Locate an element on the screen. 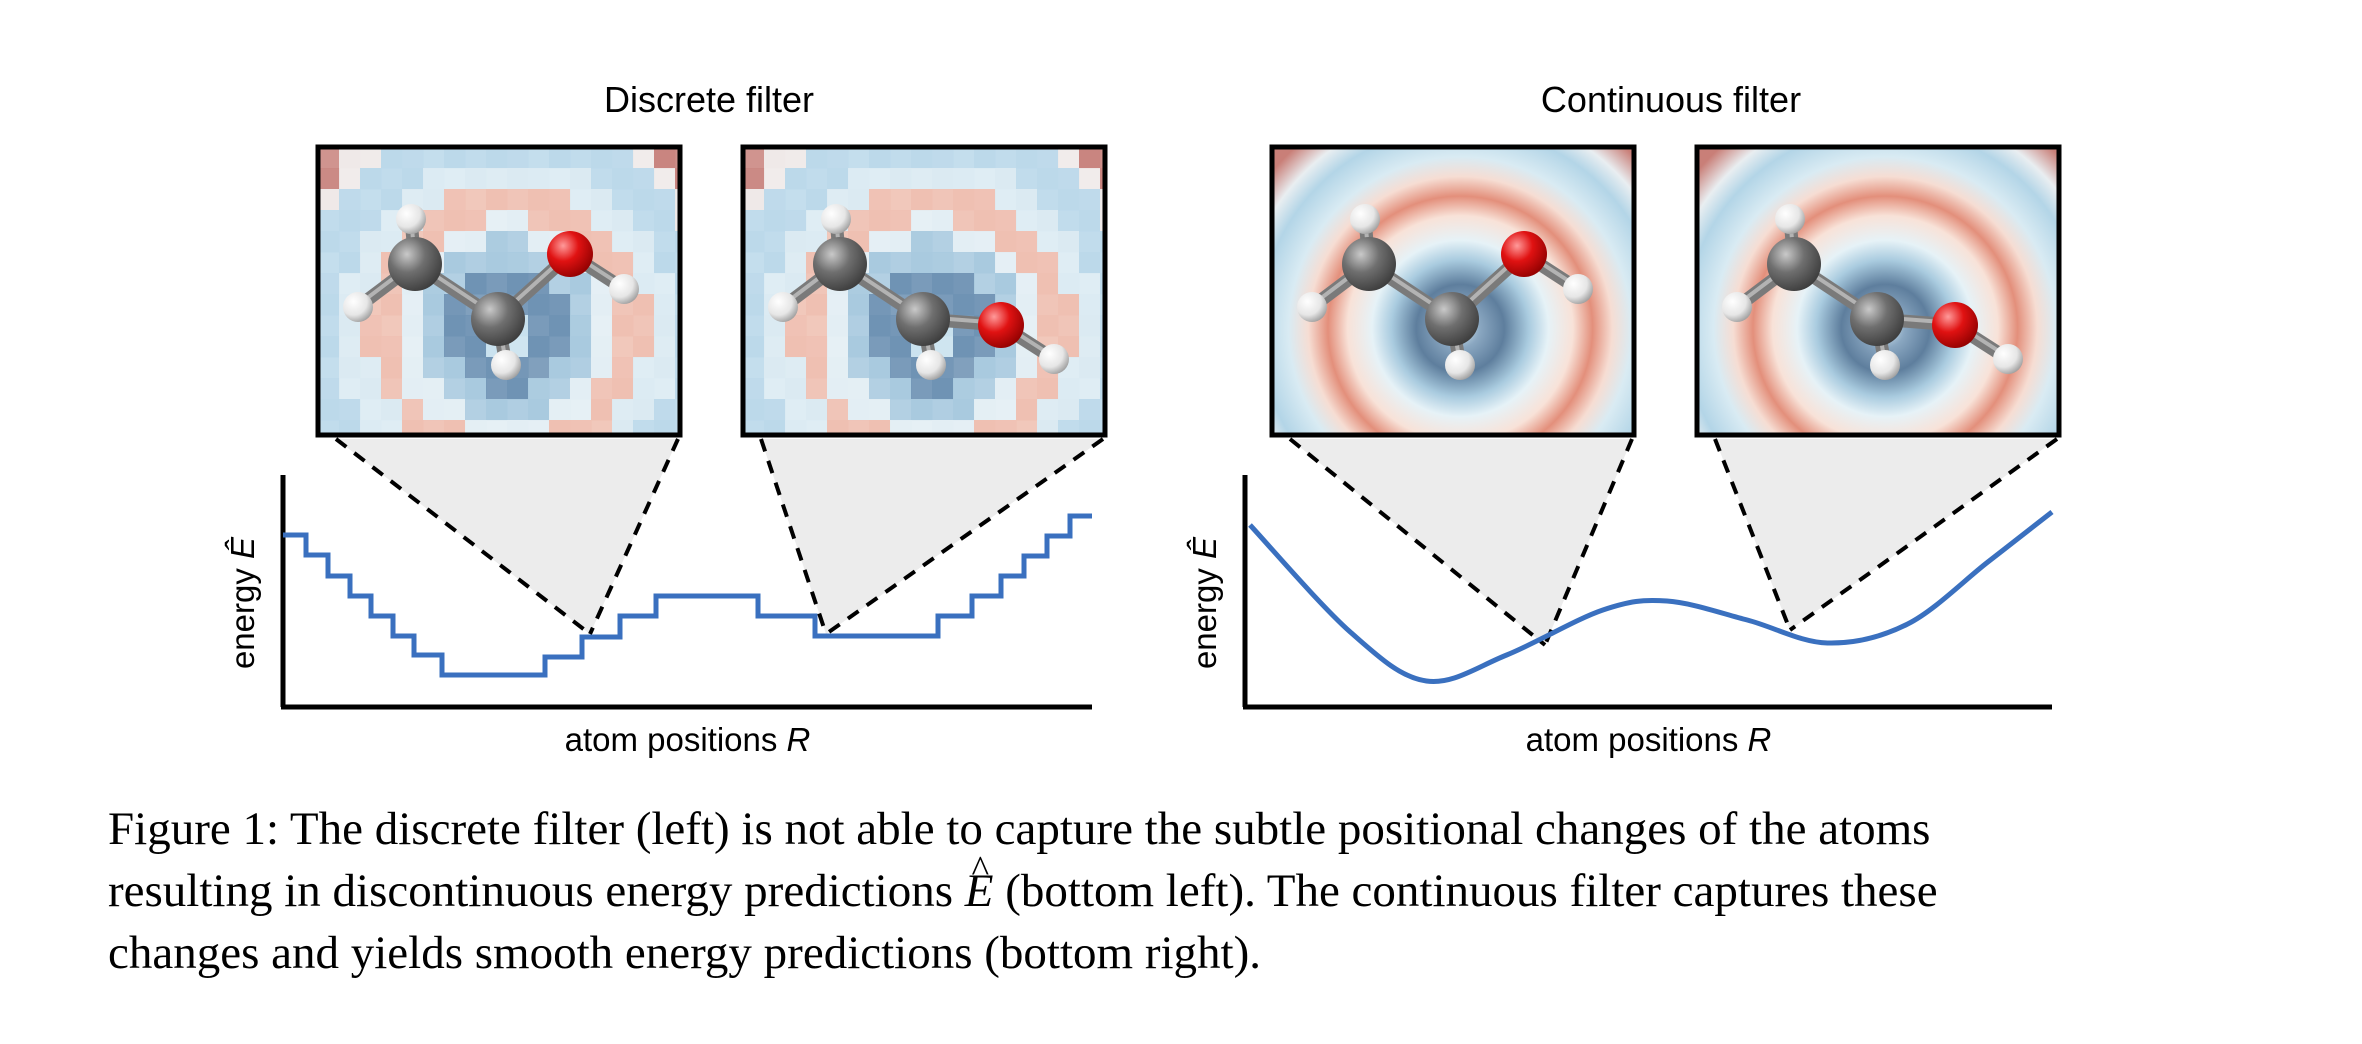 This screenshot has width=2362, height=1044. y-axis-label-1: energy Ê is located at coordinates (242, 603).